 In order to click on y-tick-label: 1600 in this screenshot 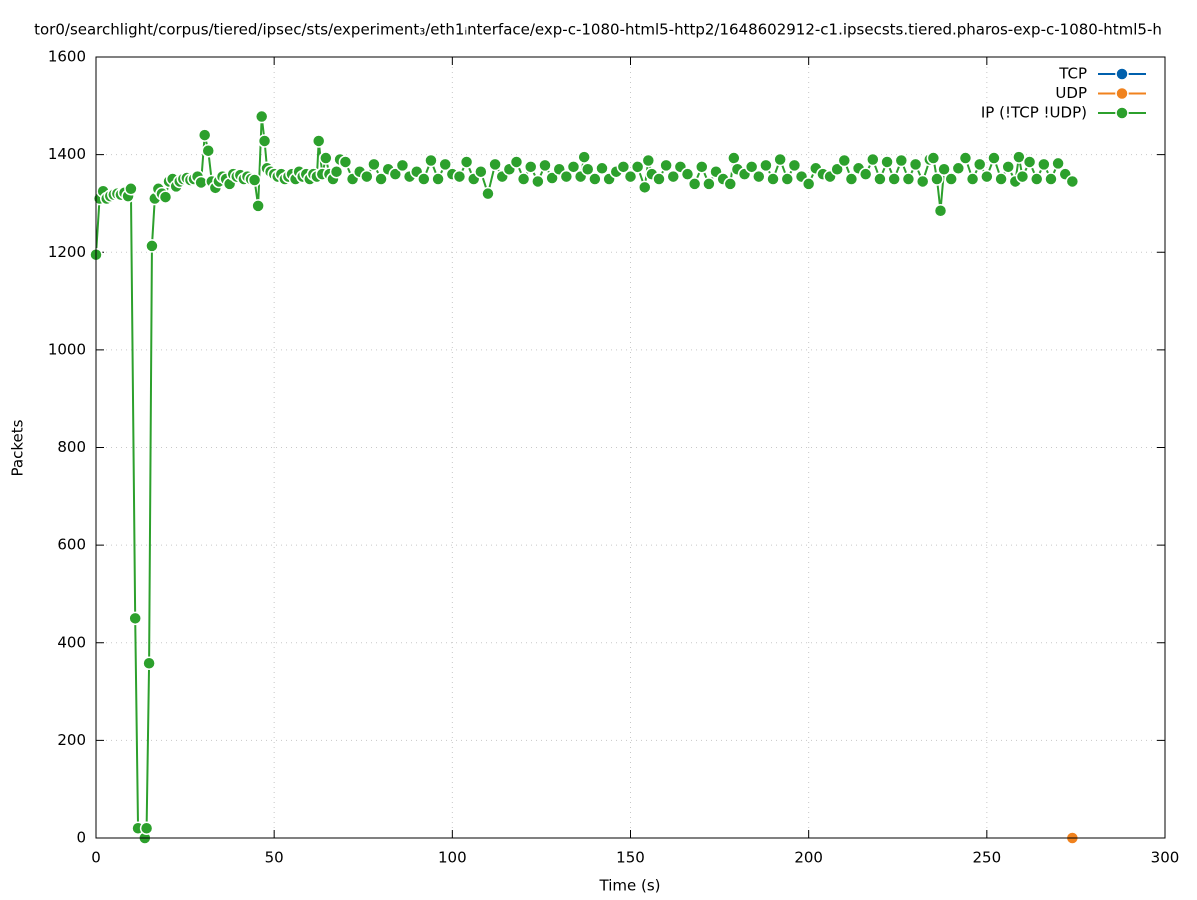, I will do `click(67, 57)`.